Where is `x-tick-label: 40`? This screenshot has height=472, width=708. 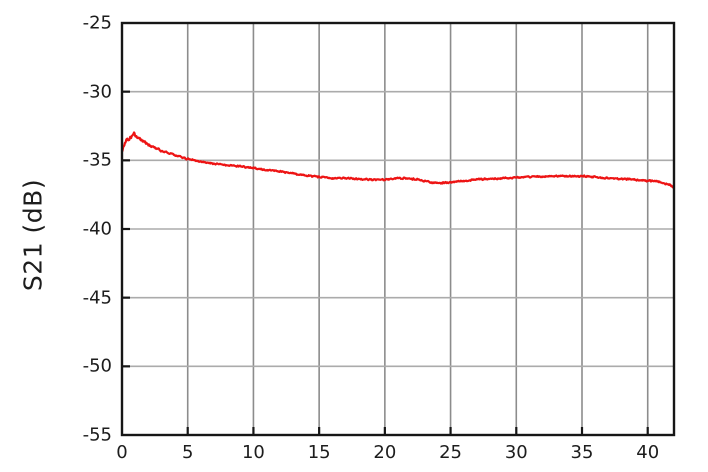
x-tick-label: 40 is located at coordinates (648, 452).